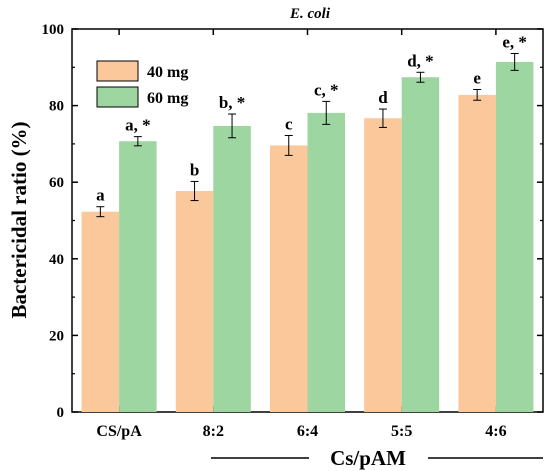 Image resolution: width=550 pixels, height=471 pixels. Describe the element at coordinates (53, 30) in the screenshot. I see `y-tick-label: 100` at that location.